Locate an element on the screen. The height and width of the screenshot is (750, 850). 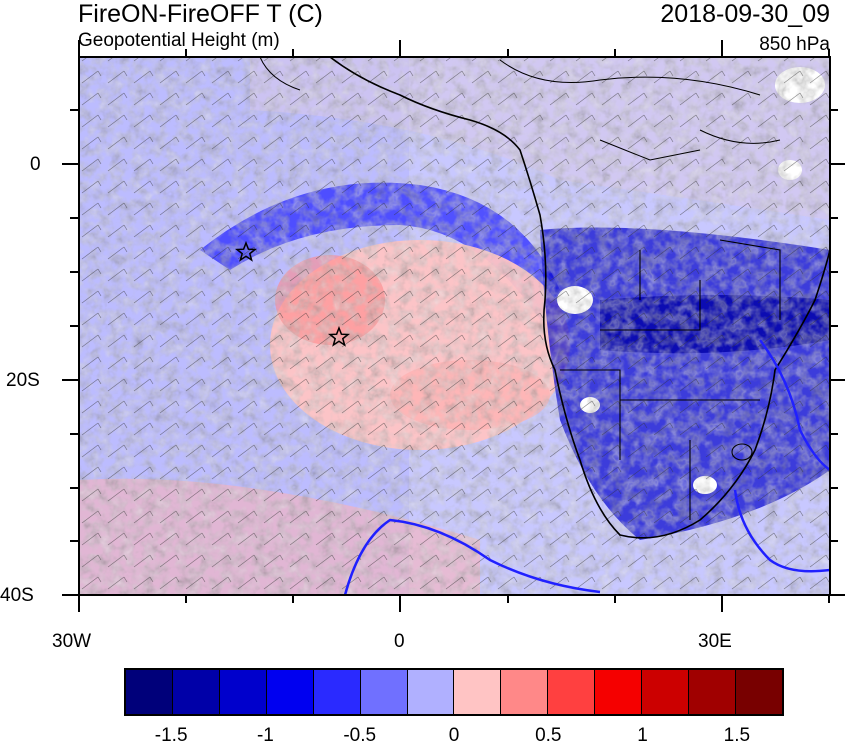
map-date: 2018-09-30_09 is located at coordinates (745, 14).